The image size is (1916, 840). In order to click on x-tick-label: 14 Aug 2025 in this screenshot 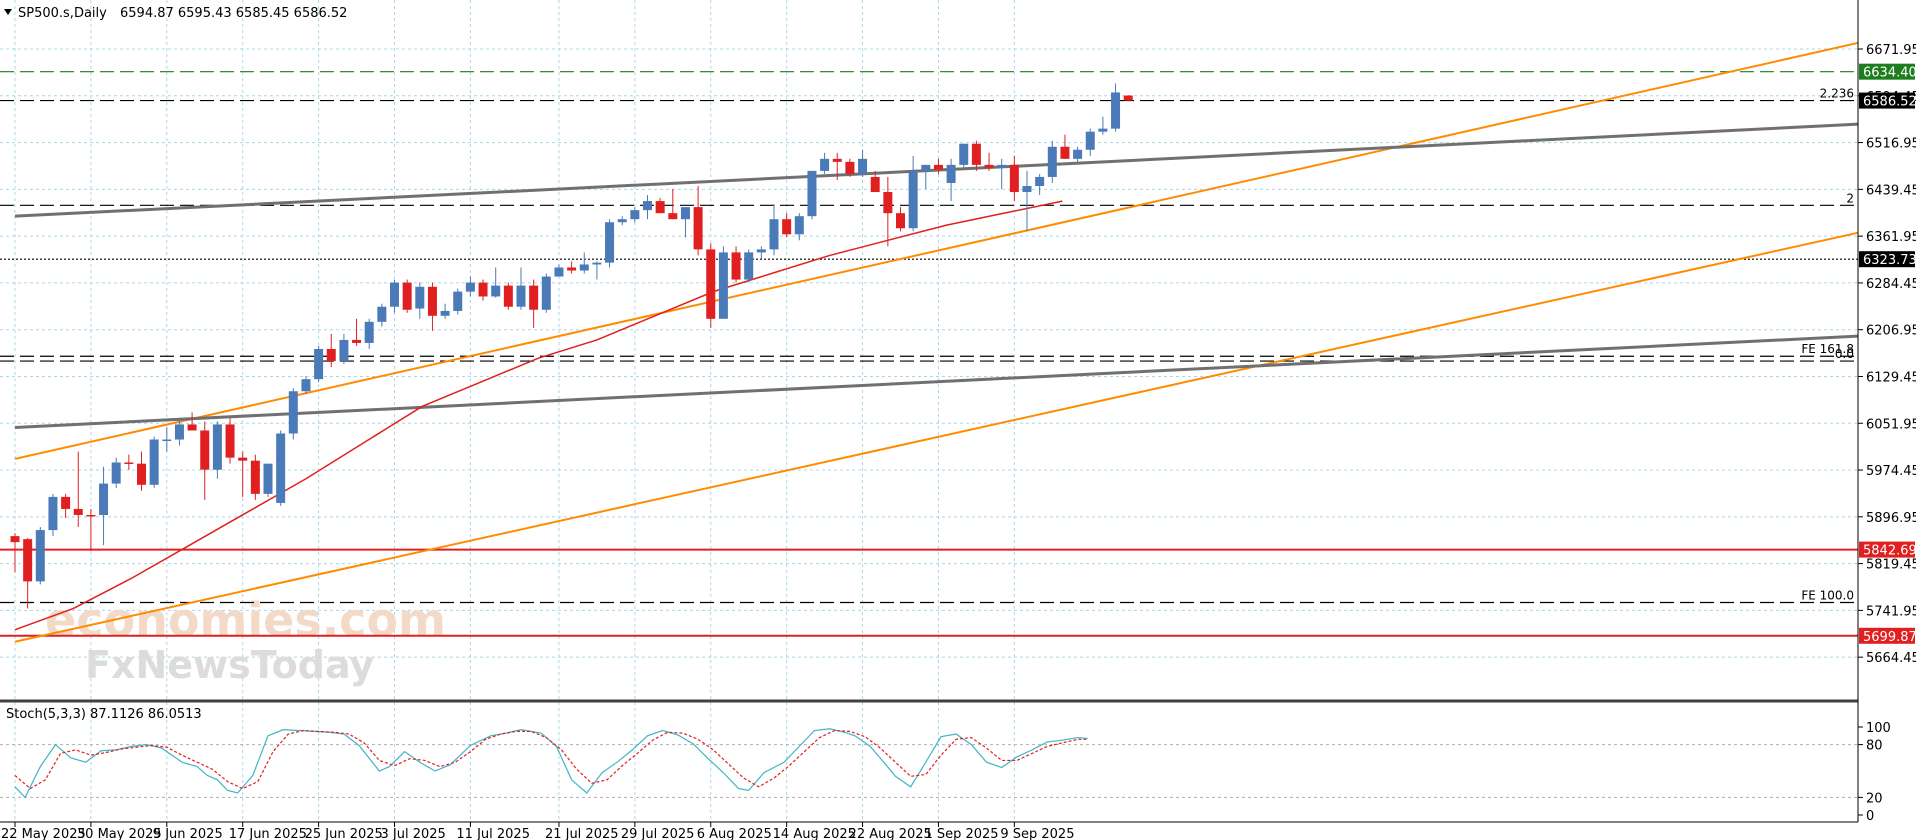, I will do `click(814, 833)`.